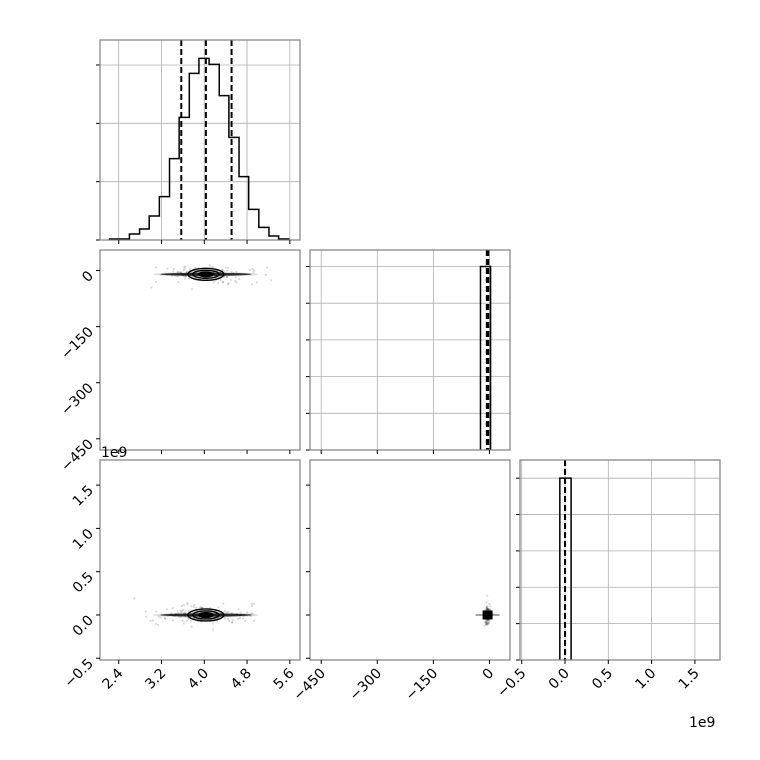 The width and height of the screenshot is (760, 760). I want to click on x-tick-label: 1.0, so click(645, 679).